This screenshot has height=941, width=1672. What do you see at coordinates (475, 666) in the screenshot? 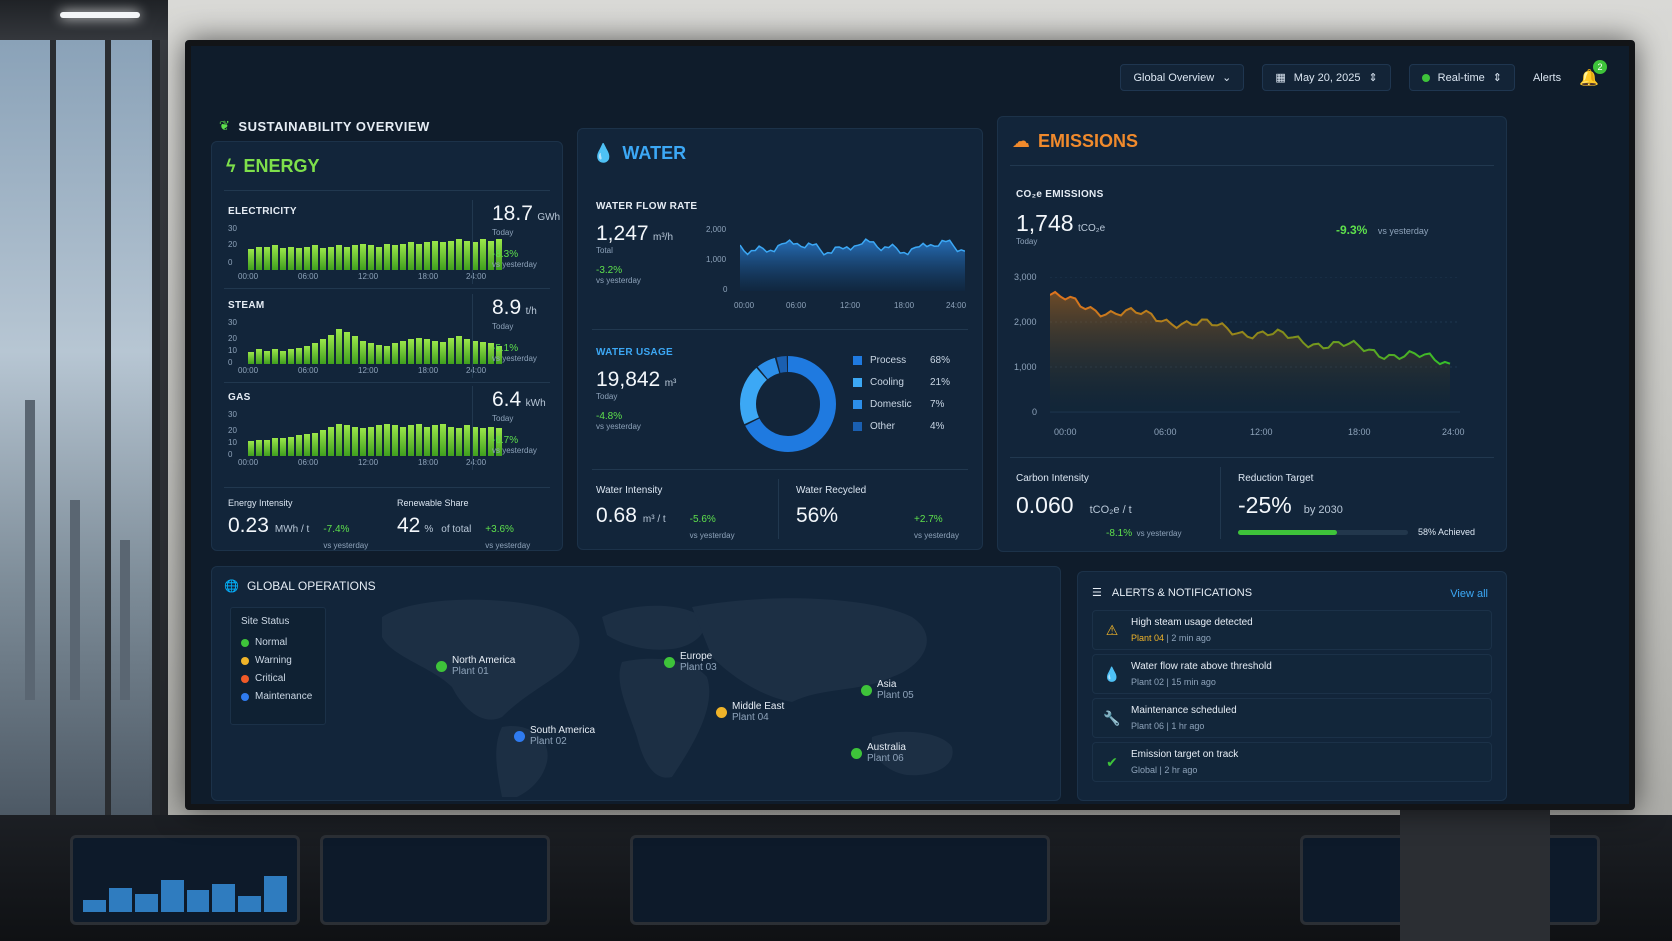
I see `site-north-america: North America Plant 01` at bounding box center [475, 666].